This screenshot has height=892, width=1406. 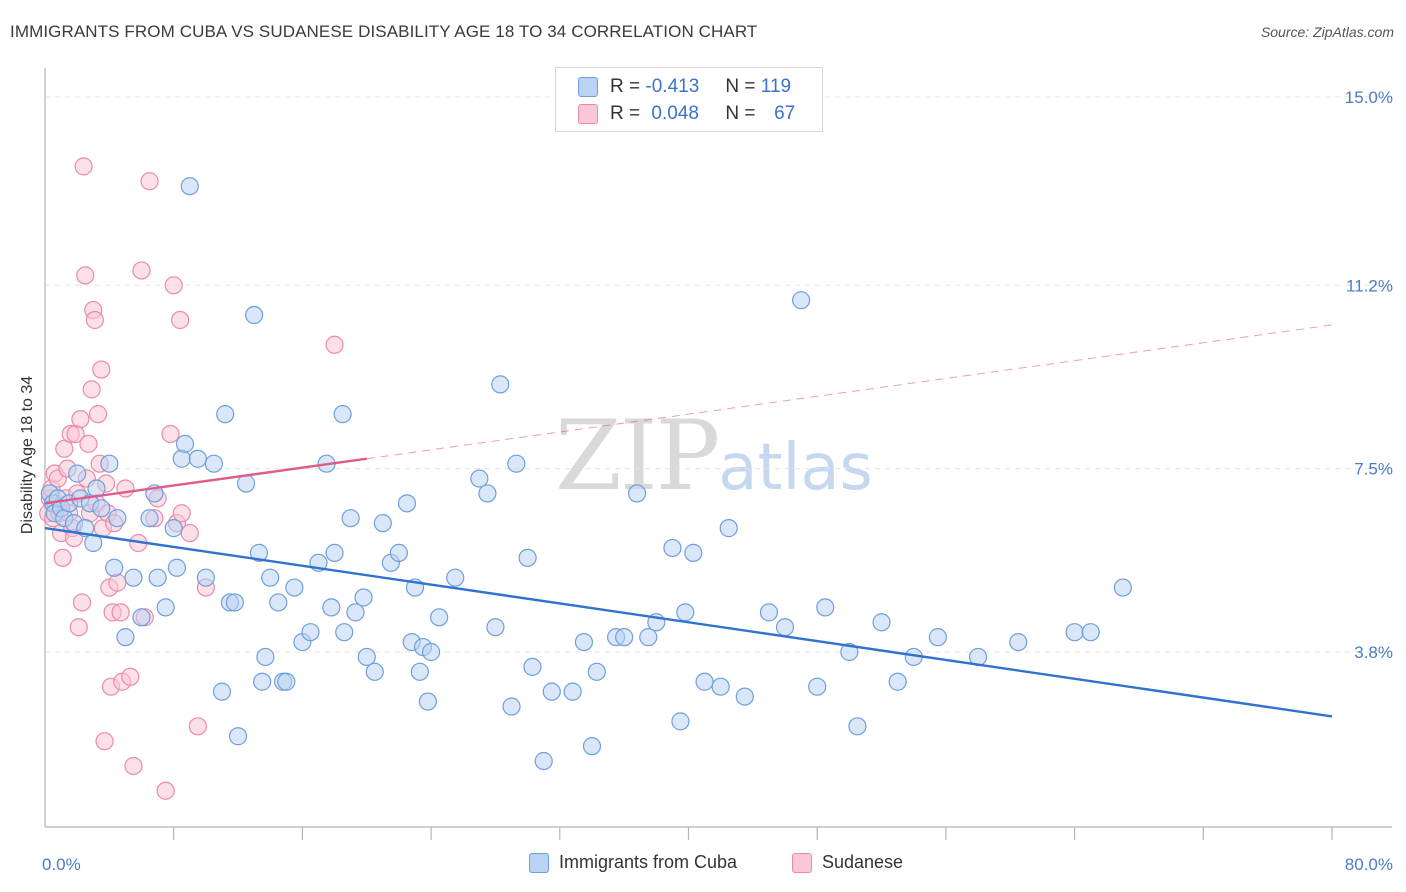 I want to click on legend-swatch-sudanese, so click(x=588, y=114).